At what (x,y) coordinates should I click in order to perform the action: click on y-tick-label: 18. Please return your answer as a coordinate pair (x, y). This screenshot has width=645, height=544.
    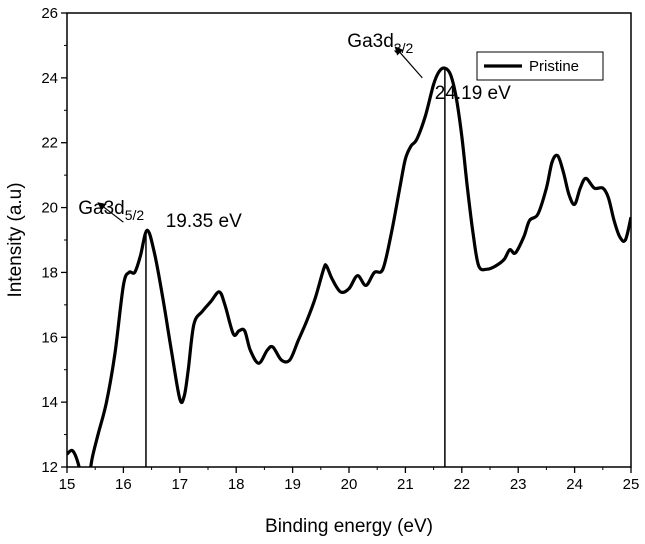
    Looking at the image, I should click on (49, 272).